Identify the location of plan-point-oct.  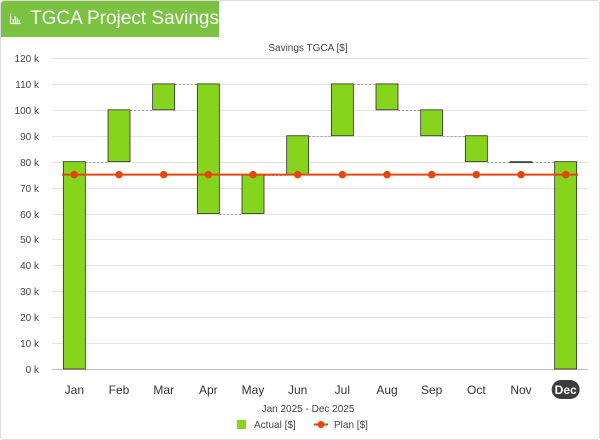
(476, 174).